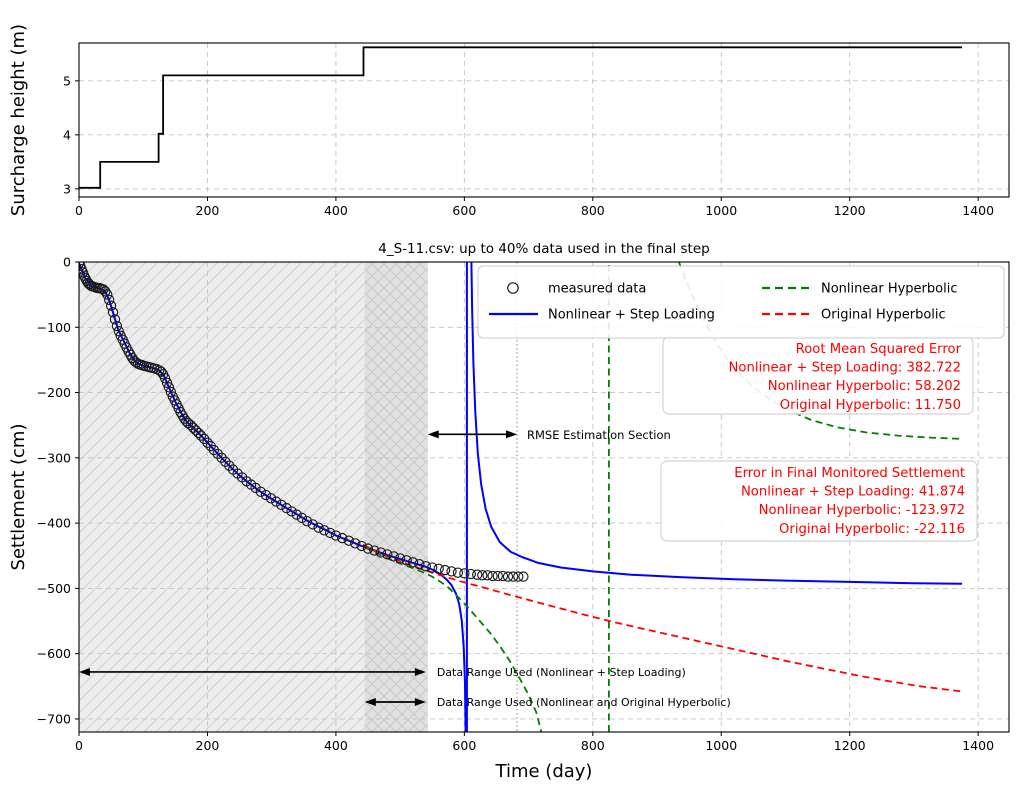 The height and width of the screenshot is (789, 1018). I want to click on data-range-arrow-1-head-left, so click(84, 671).